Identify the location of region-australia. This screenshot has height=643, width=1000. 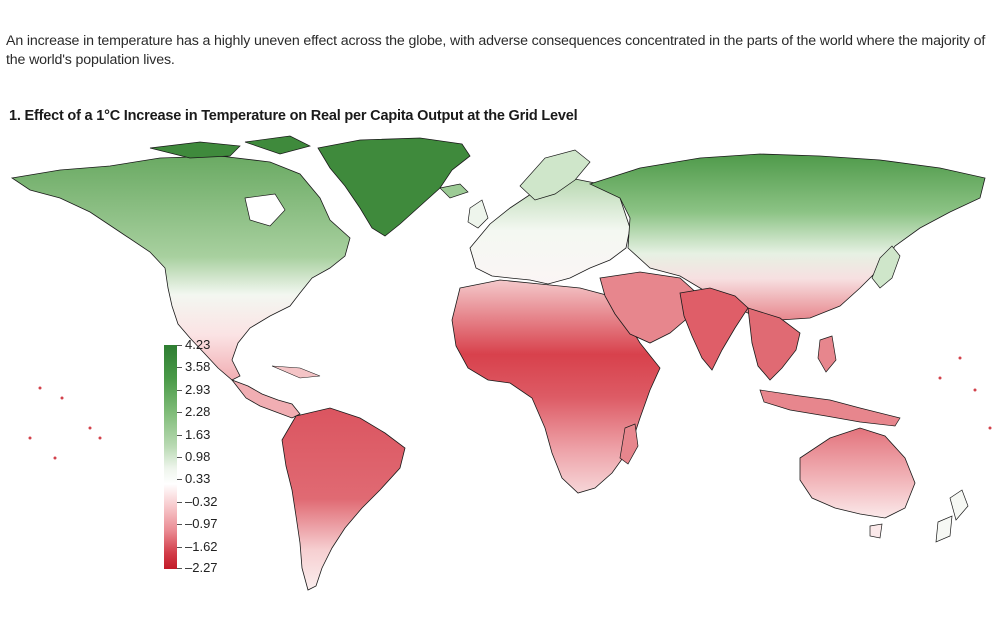
(857, 473).